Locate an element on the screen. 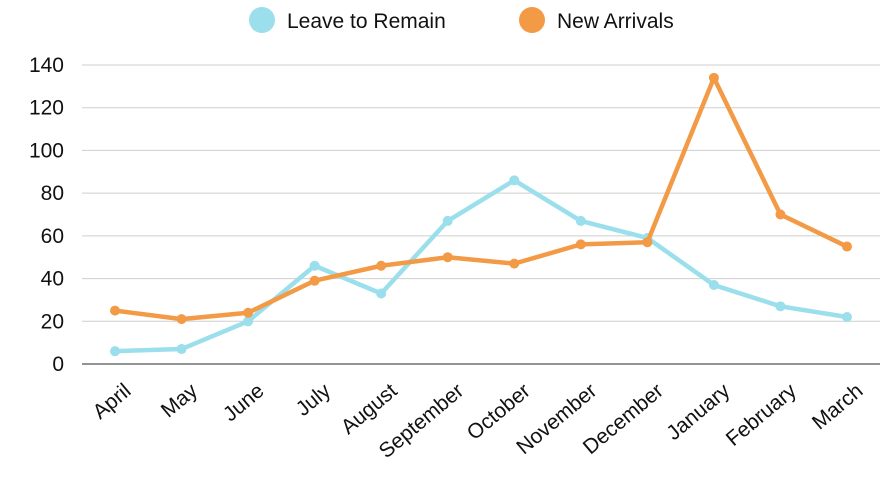 This screenshot has width=883, height=482. y-tick-label: 120 is located at coordinates (46, 108).